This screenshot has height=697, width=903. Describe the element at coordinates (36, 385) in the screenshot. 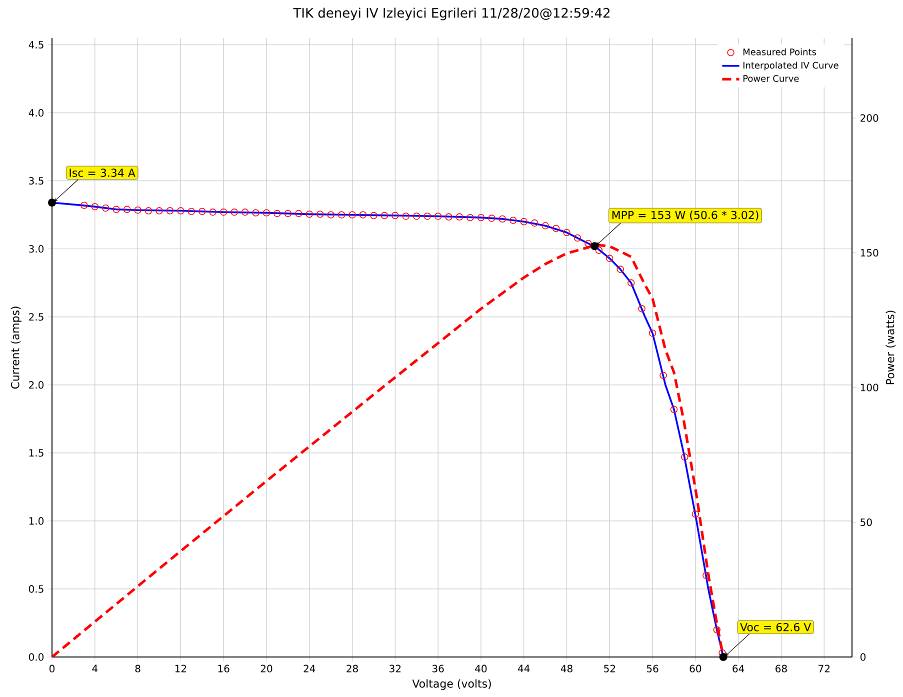

I see `y-tick-label: 2.0` at that location.